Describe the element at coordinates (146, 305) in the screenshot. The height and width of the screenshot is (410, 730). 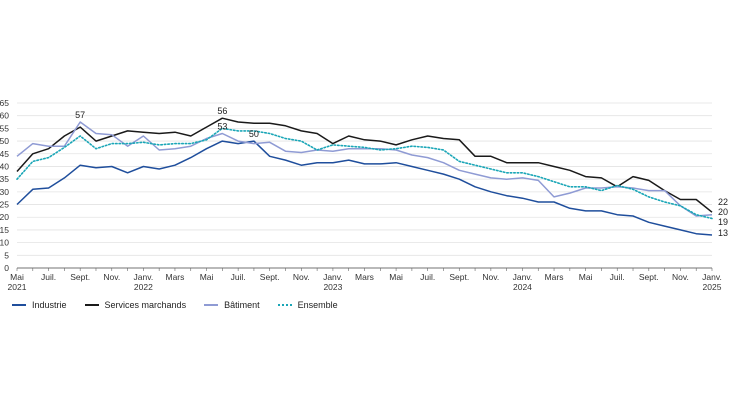
I see `legend-label-services-marchands: Services marchands` at that location.